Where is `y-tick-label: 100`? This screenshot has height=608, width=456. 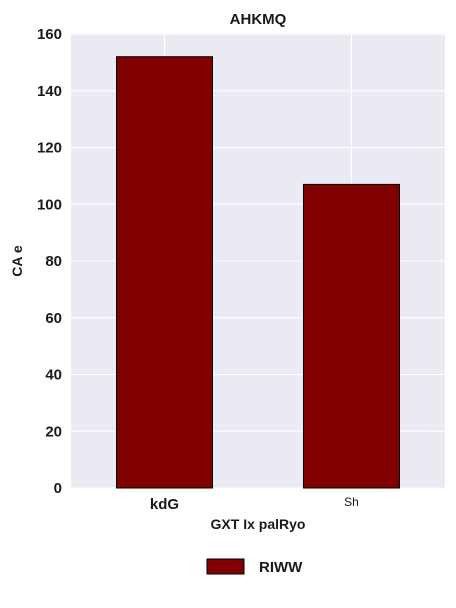
y-tick-label: 100 is located at coordinates (49, 204).